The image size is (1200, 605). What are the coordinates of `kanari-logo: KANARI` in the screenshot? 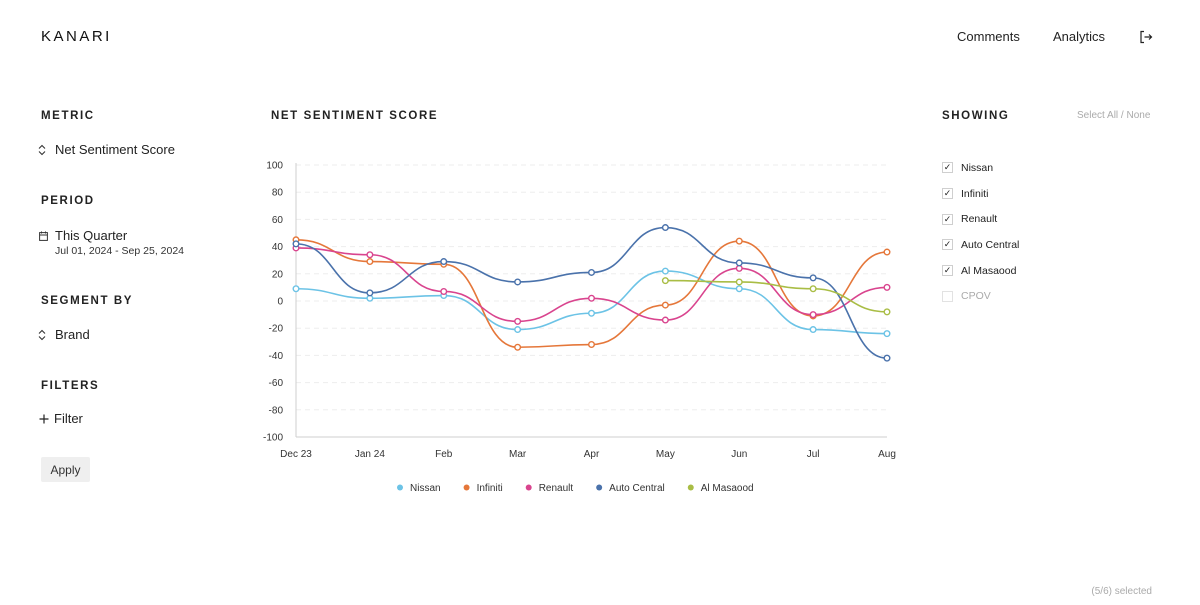 It's located at (76, 36).